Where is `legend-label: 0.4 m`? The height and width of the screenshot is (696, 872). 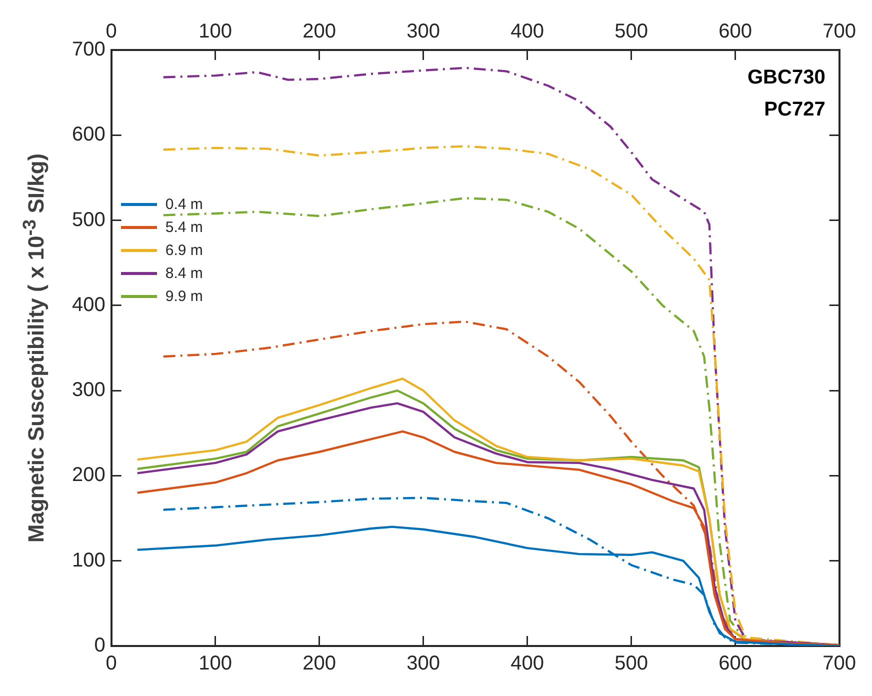
legend-label: 0.4 m is located at coordinates (184, 205).